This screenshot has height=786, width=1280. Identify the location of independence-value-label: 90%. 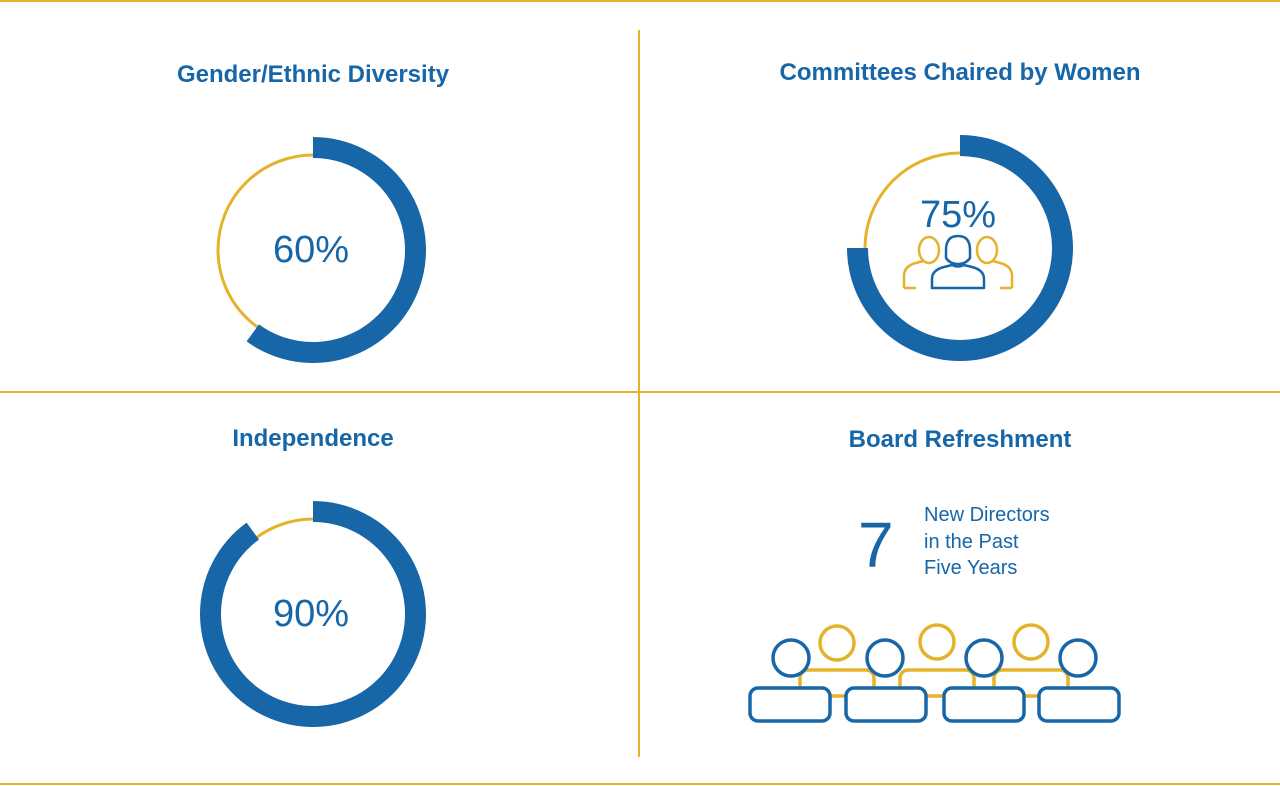
(311, 614).